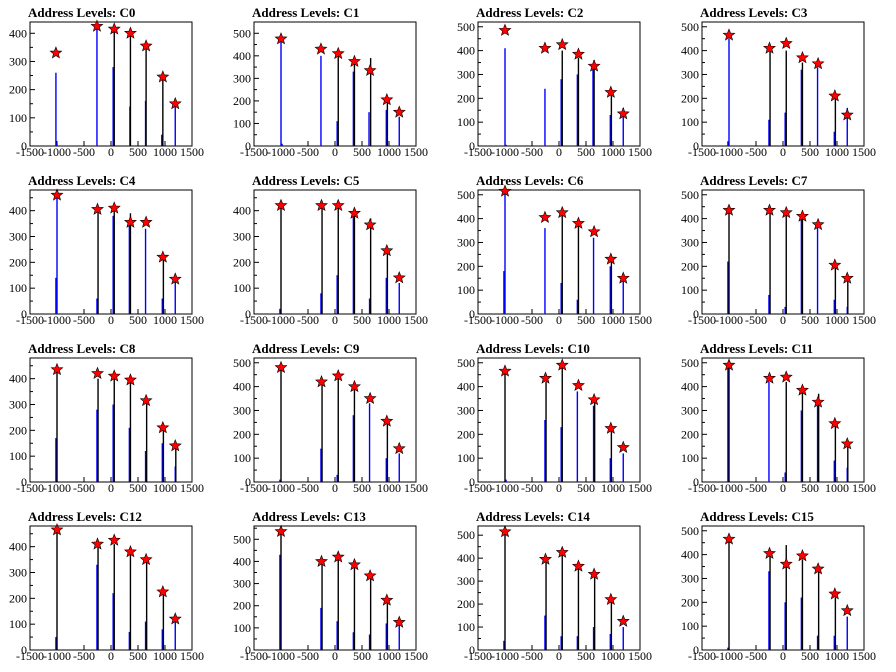 The image size is (896, 672). I want to click on panel-title: Address Levels: C13, so click(309, 516).